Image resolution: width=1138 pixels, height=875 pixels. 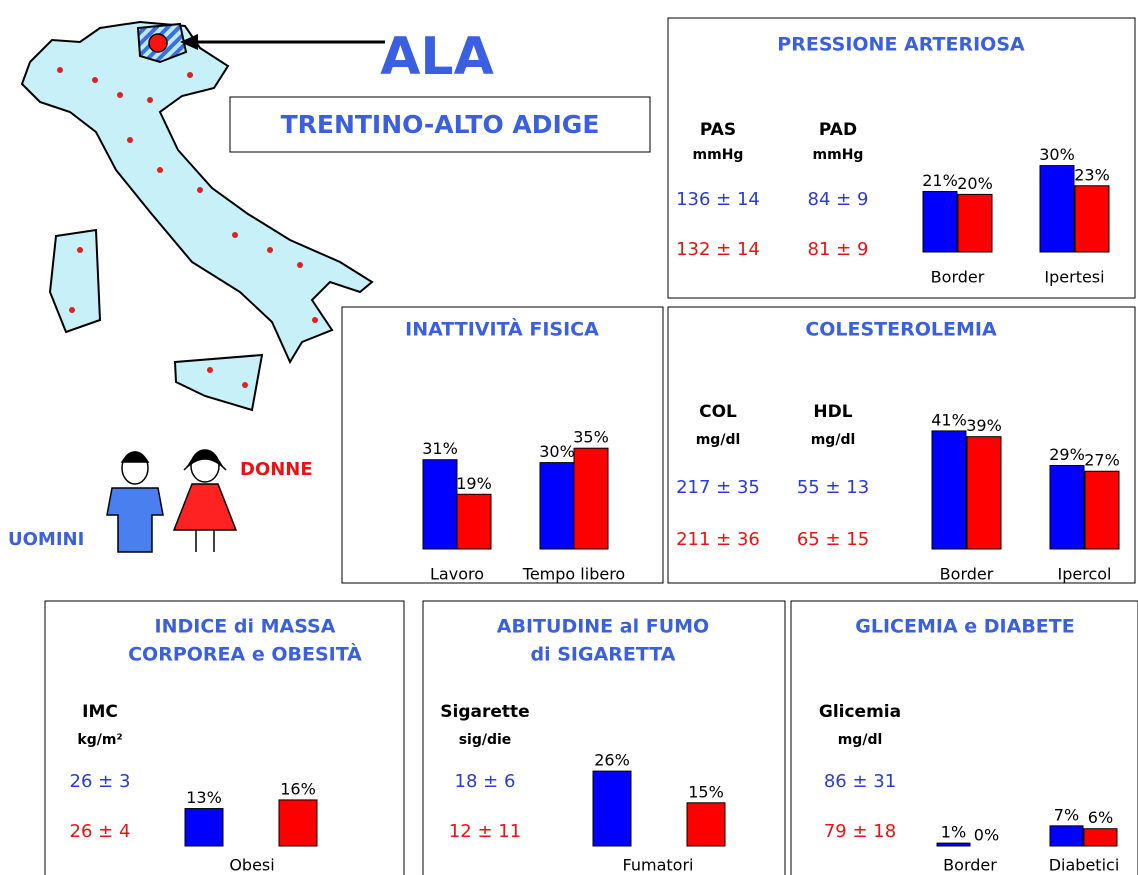 What do you see at coordinates (838, 130) in the screenshot?
I see `measure-name: PAD` at bounding box center [838, 130].